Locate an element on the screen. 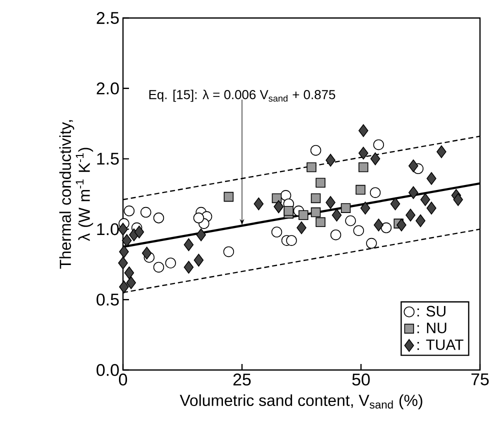 The image size is (493, 448). legend-label: : SU is located at coordinates (431, 311).